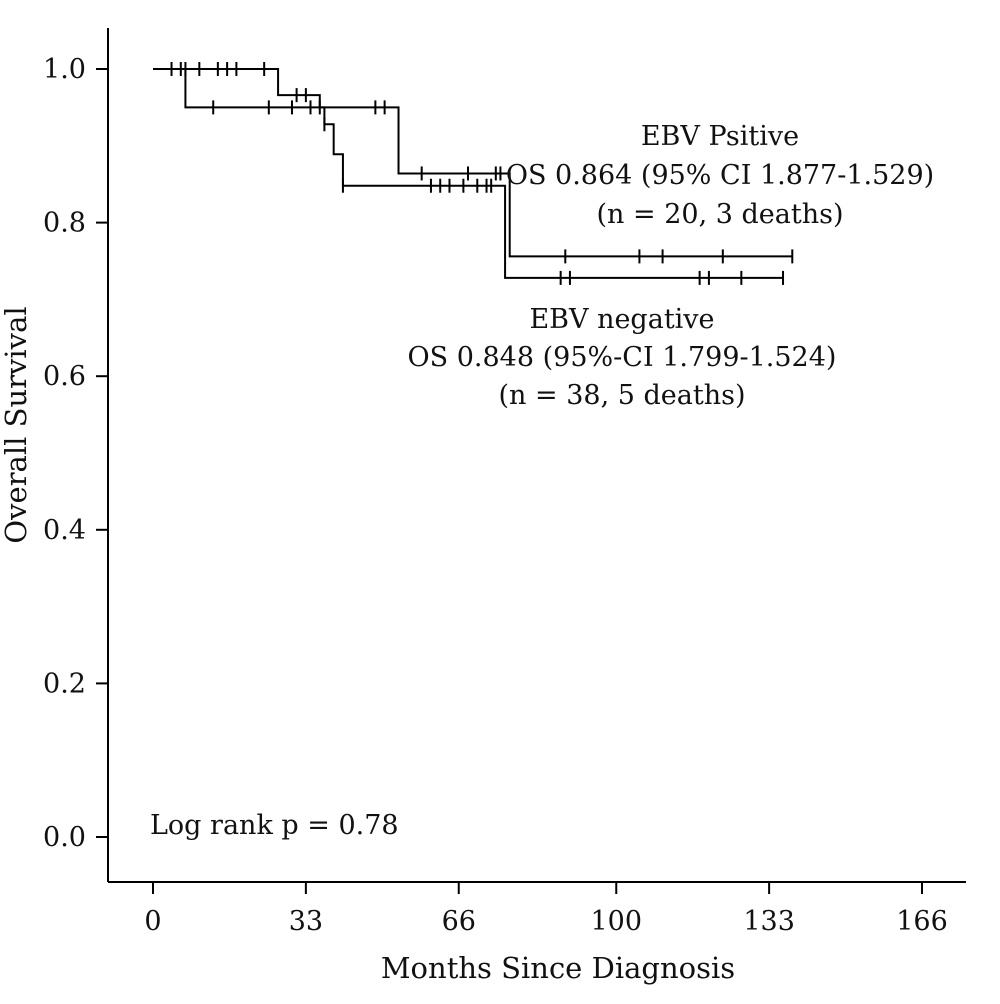  I want to click on curve-ebv-positive, so click(473, 163).